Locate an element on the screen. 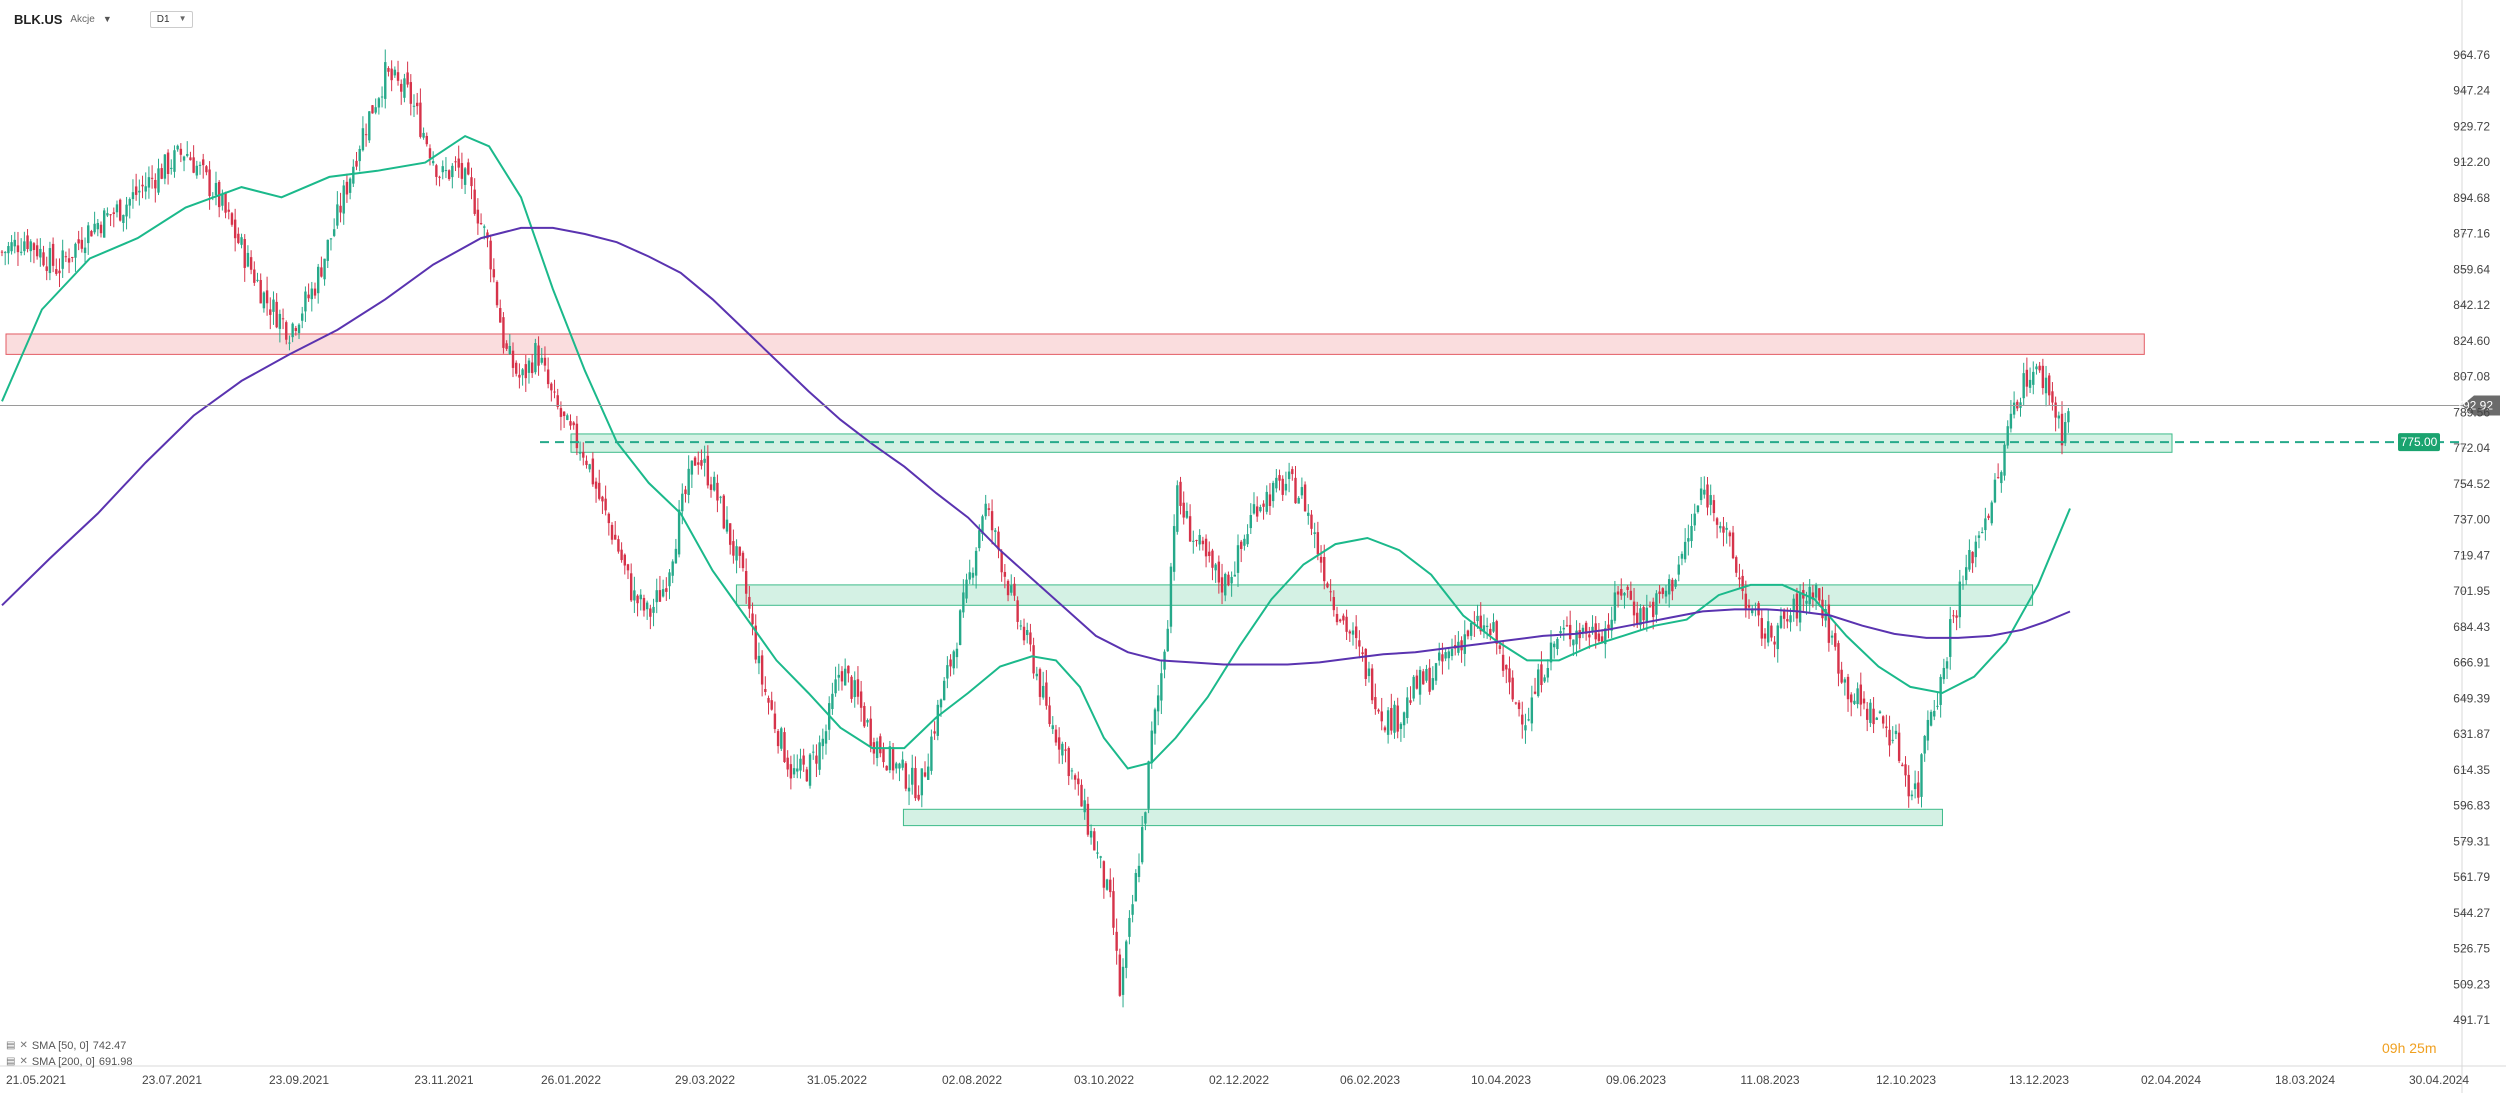 This screenshot has height=1098, width=2506. symbol-dropdown-icon: ▼ is located at coordinates (107, 19).